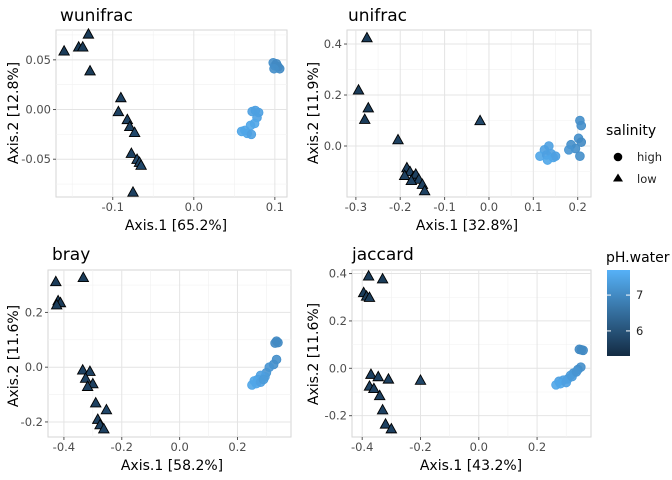 The image size is (672, 480). What do you see at coordinates (179, 447) in the screenshot?
I see `x-tick-label: 0.0` at bounding box center [179, 447].